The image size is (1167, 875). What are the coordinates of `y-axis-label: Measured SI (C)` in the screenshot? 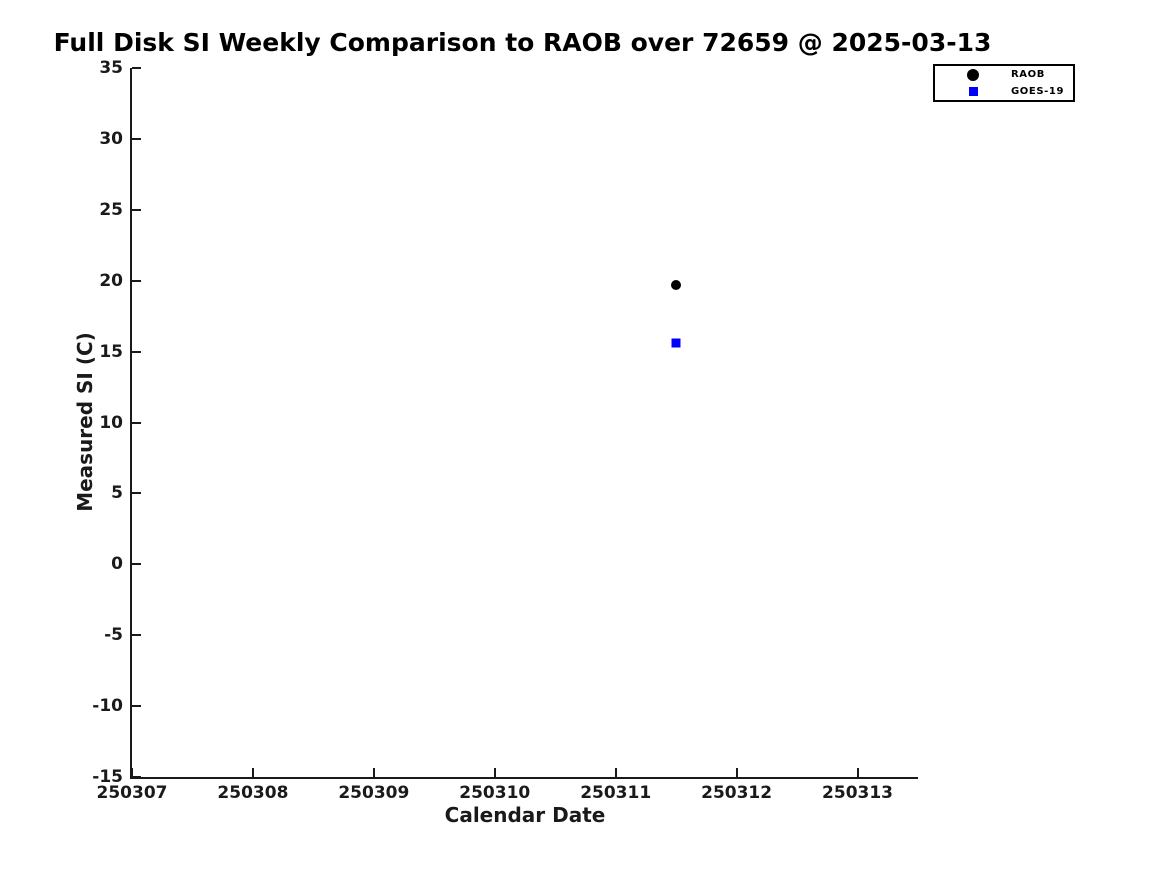 It's located at (85, 422).